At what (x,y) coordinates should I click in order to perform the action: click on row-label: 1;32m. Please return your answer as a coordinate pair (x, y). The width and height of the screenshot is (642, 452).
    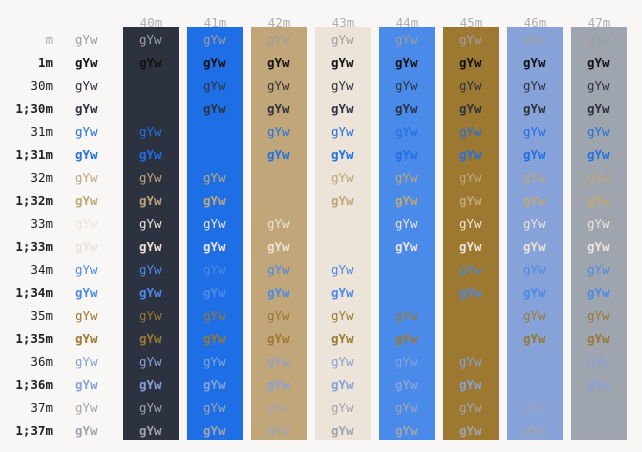
    Looking at the image, I should click on (34, 200).